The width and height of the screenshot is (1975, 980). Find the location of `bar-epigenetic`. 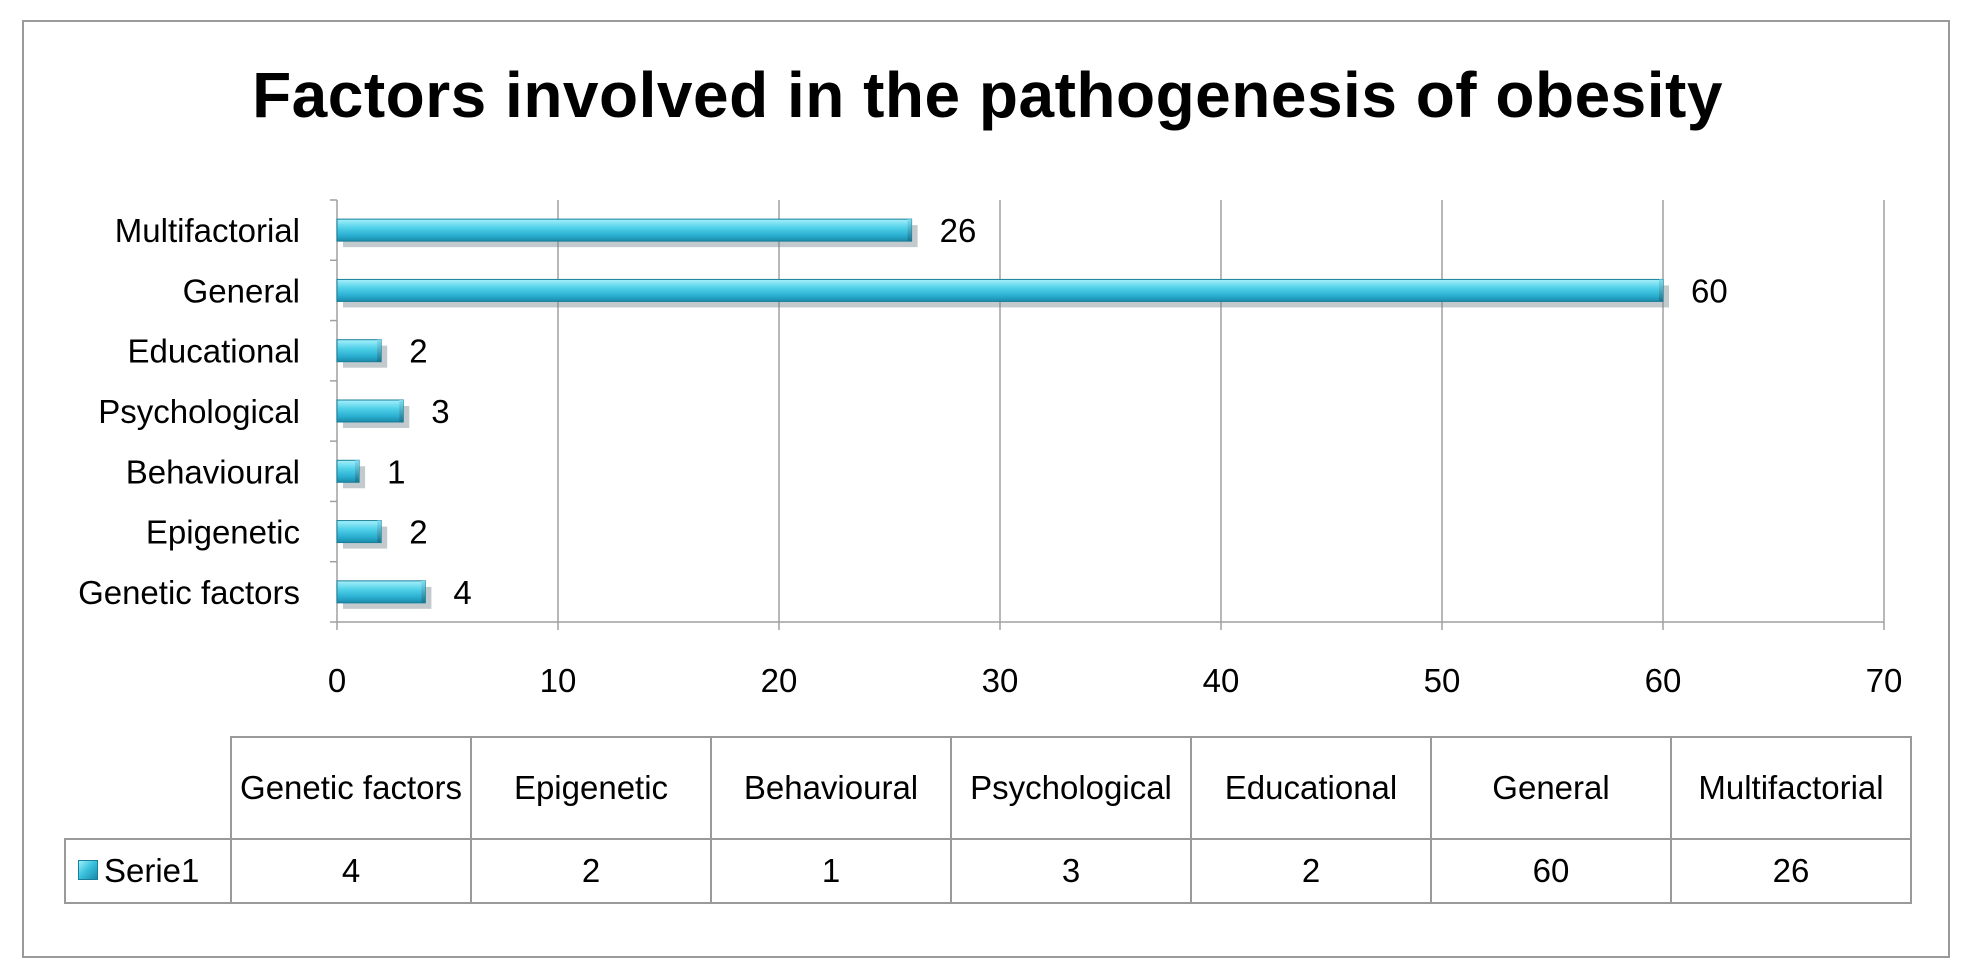

bar-epigenetic is located at coordinates (362, 534).